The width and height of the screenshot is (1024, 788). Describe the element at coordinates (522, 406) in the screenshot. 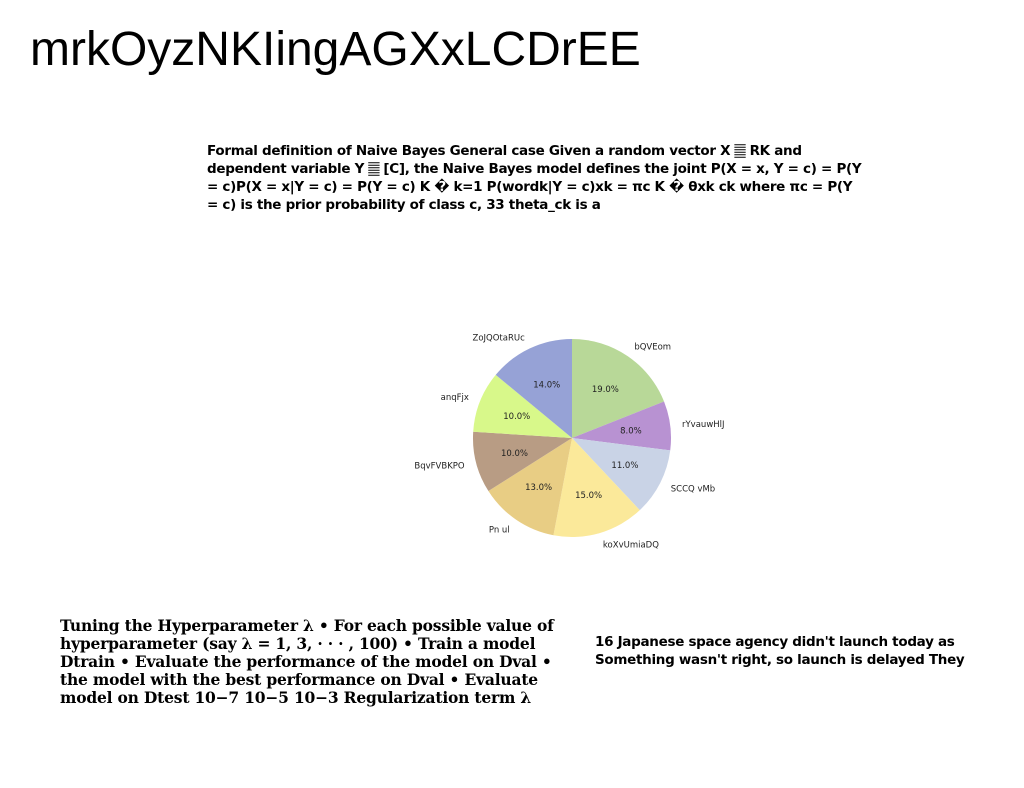

I see `pie-slice-anqfjx` at that location.